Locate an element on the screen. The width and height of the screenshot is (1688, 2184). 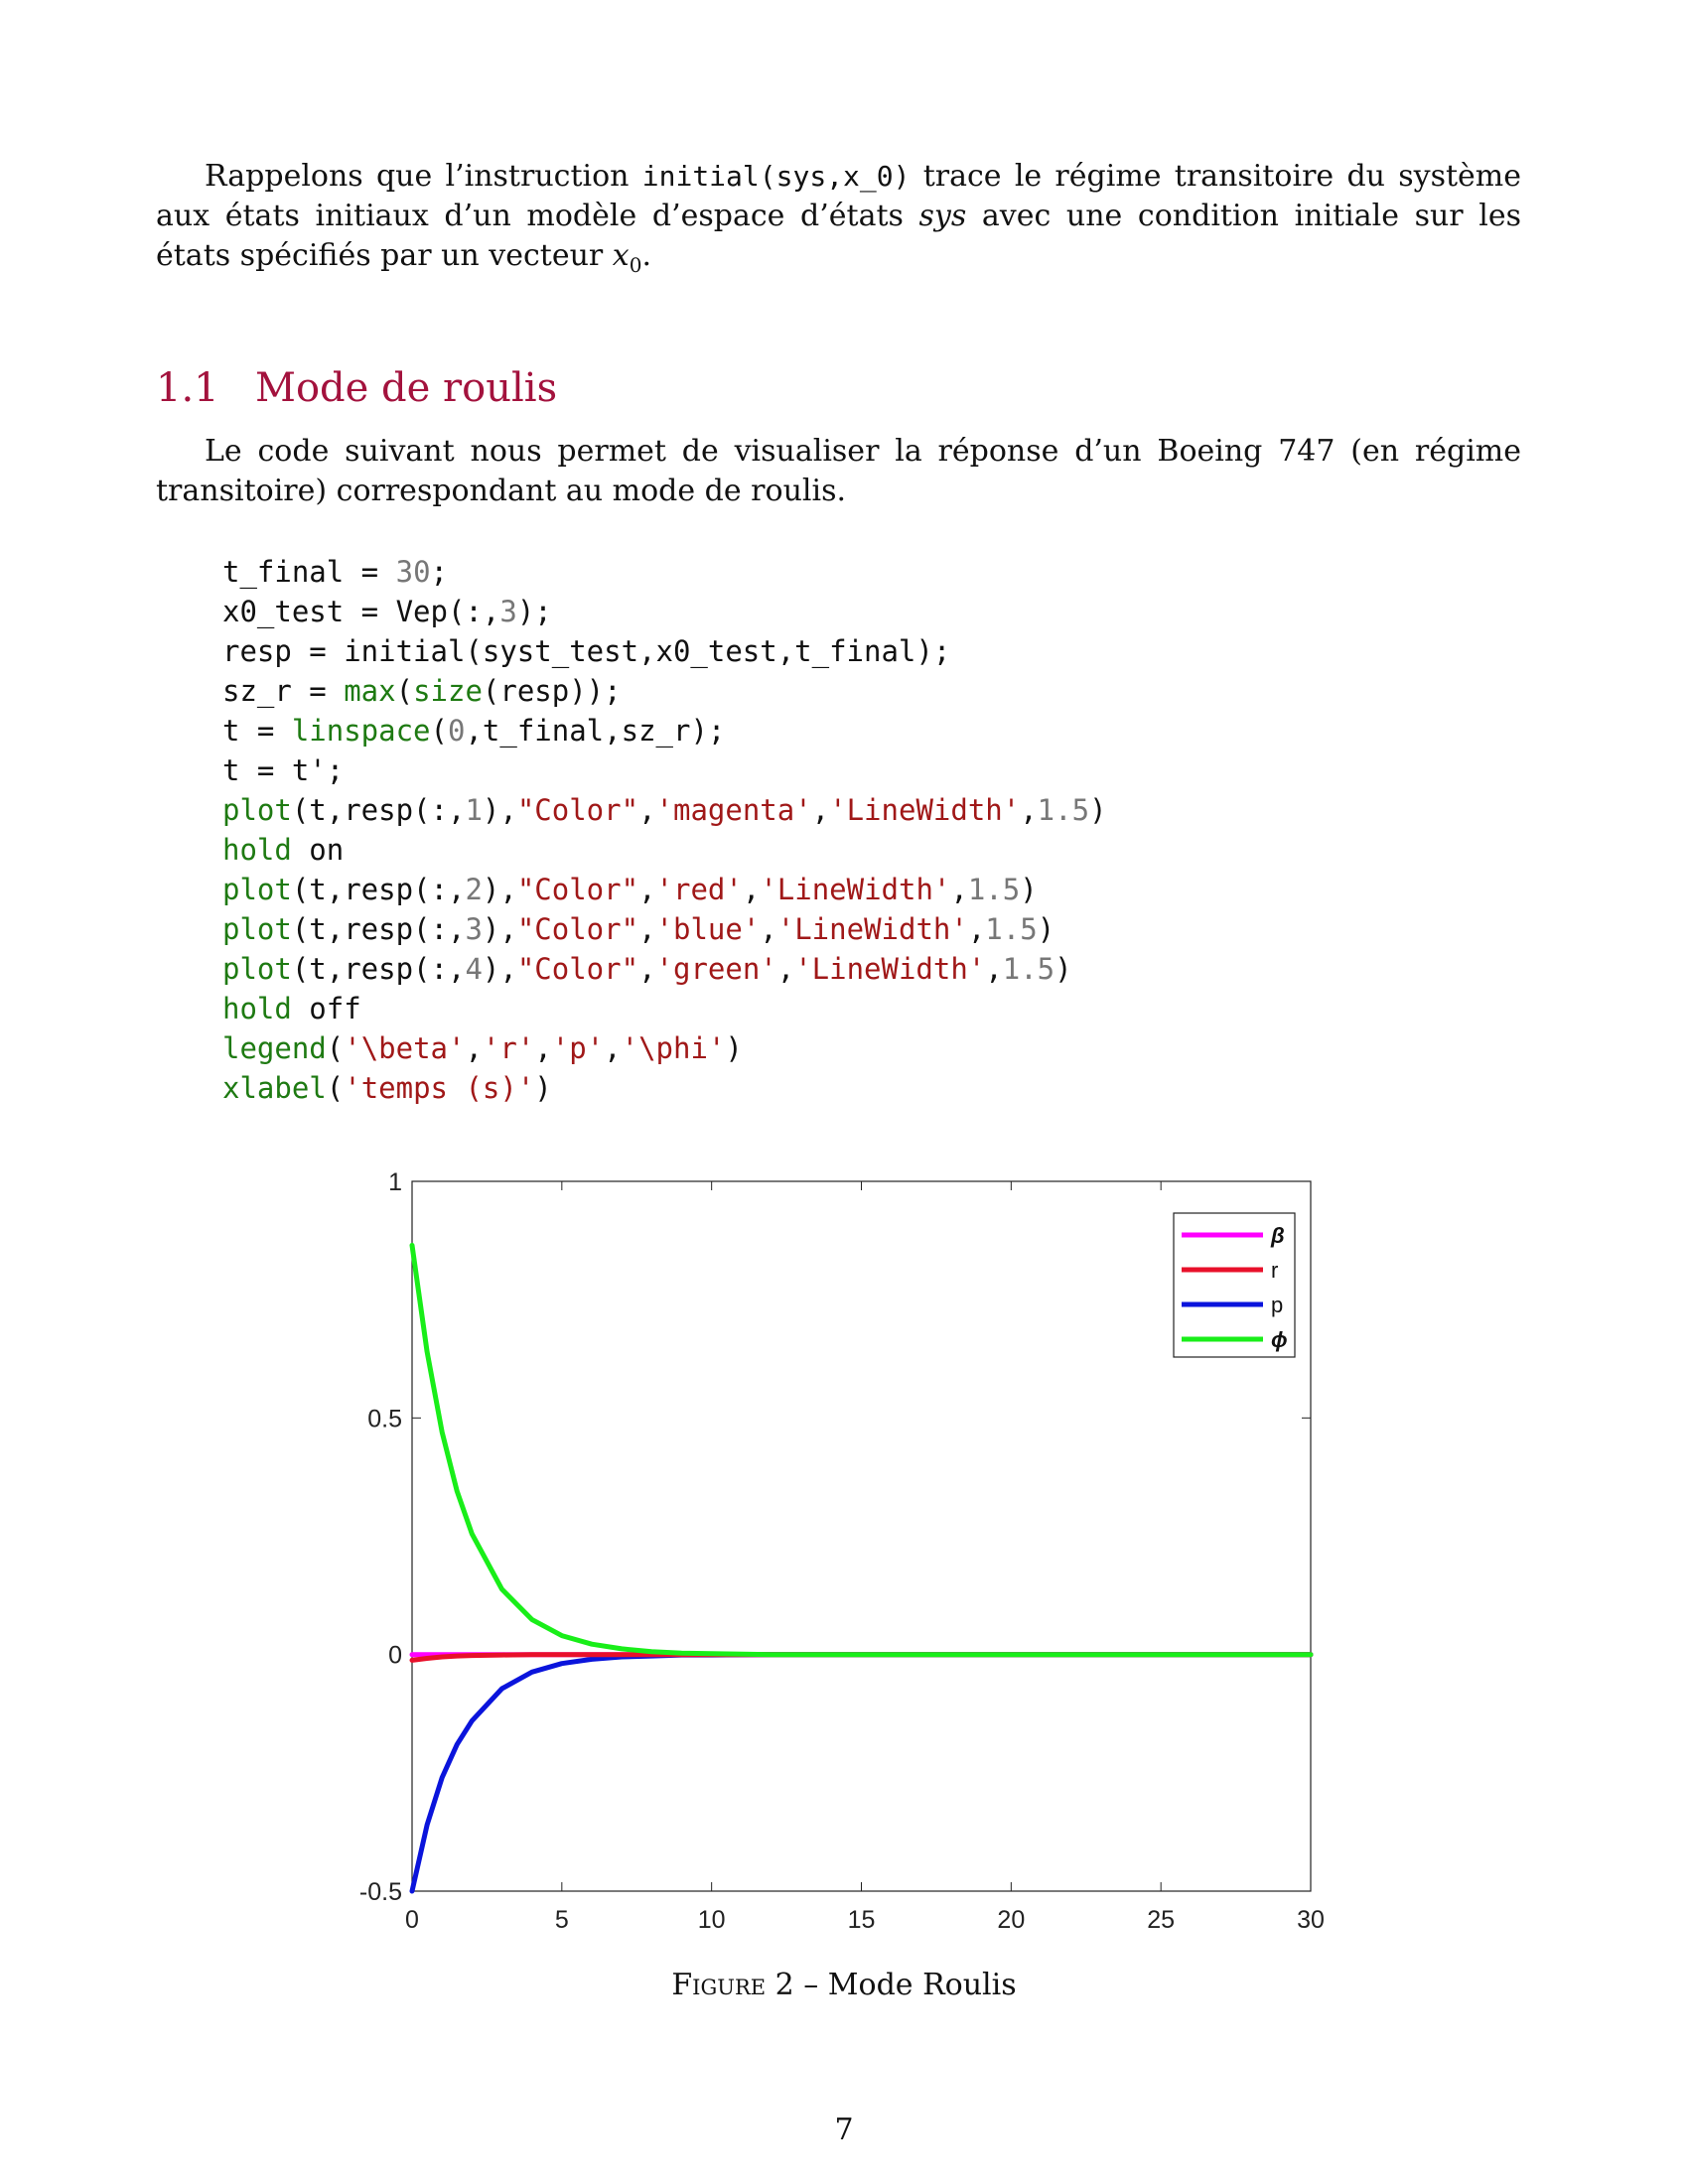
caption-label: Figure 2 is located at coordinates (732, 1985).